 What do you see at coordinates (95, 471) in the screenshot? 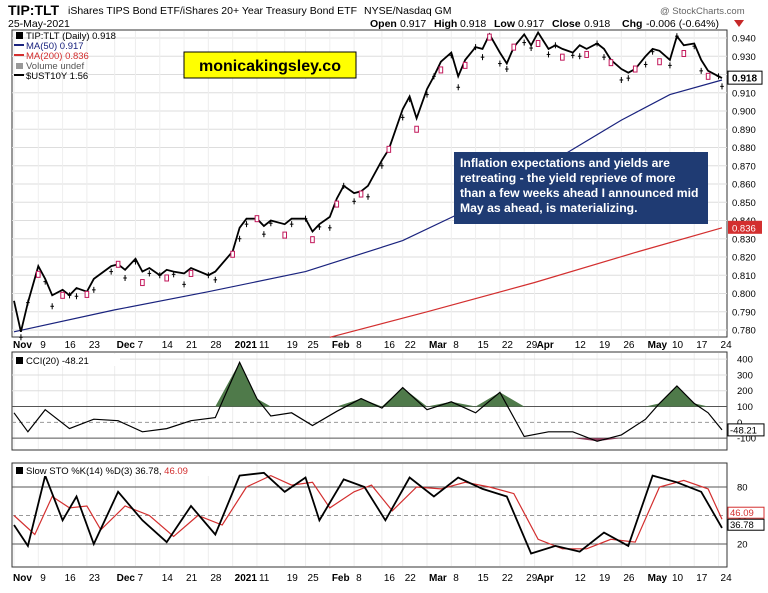
I see `sto-title-prefix: Slow STO %K(14) %D(3) 36.78,` at bounding box center [95, 471].